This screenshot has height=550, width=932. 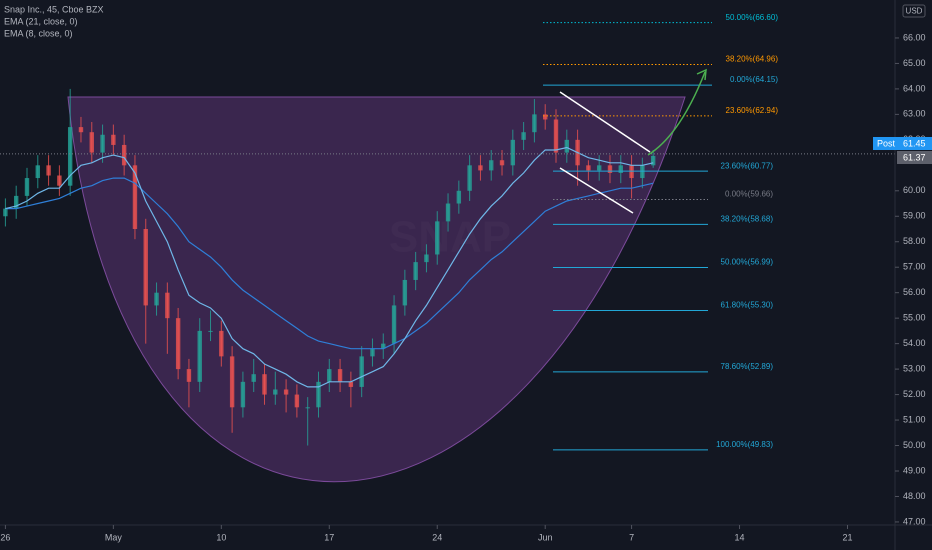 What do you see at coordinates (847, 537) in the screenshot?
I see `x-tick-label: 21` at bounding box center [847, 537].